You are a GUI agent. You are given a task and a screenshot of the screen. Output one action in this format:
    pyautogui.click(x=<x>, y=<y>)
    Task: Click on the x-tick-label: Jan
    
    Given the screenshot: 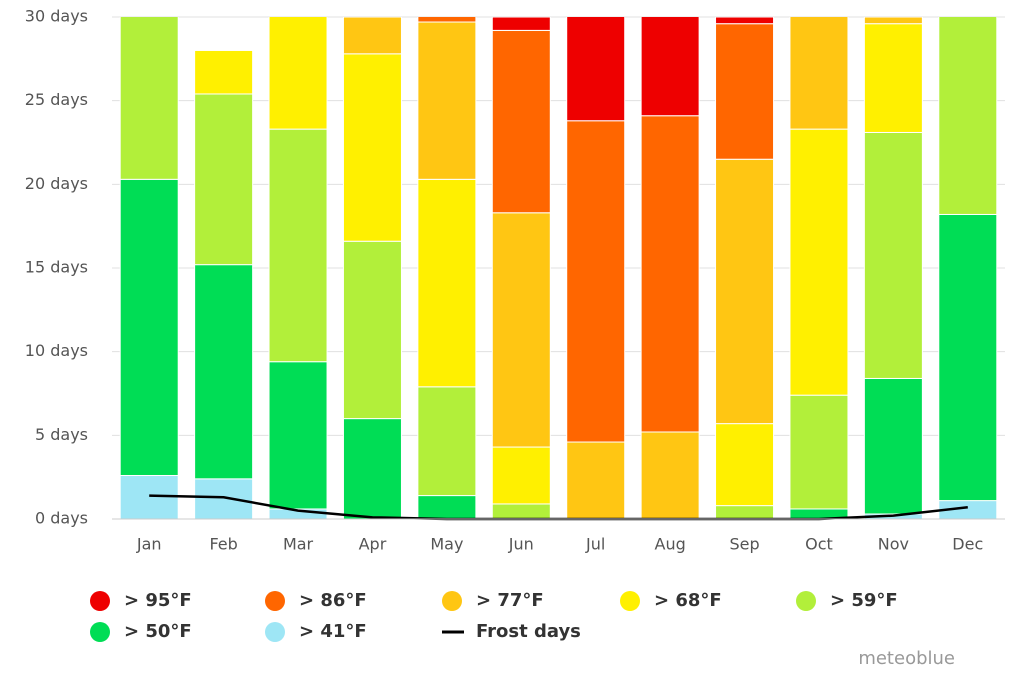 What is the action you would take?
    pyautogui.click(x=149, y=544)
    